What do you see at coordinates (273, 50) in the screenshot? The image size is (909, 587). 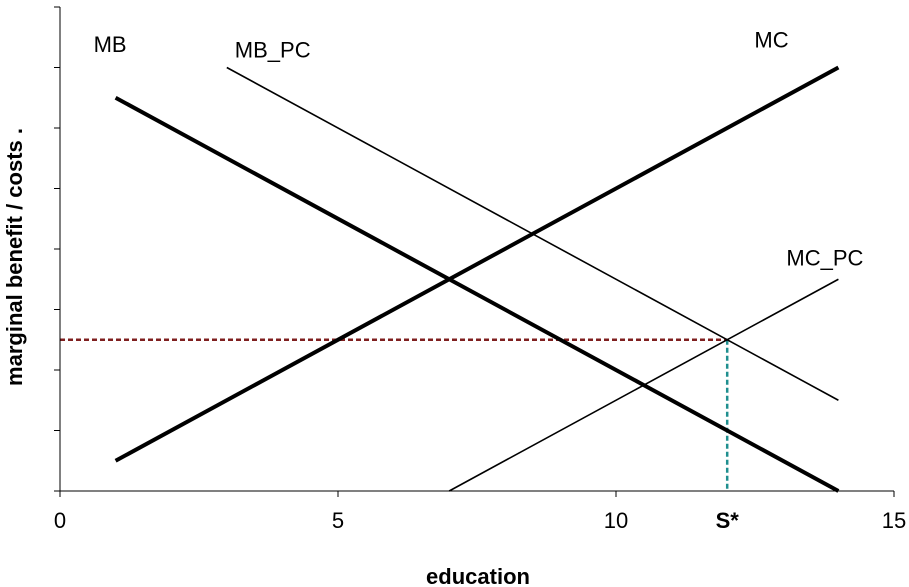 I see `series-label-mb-pc: MB_PC` at bounding box center [273, 50].